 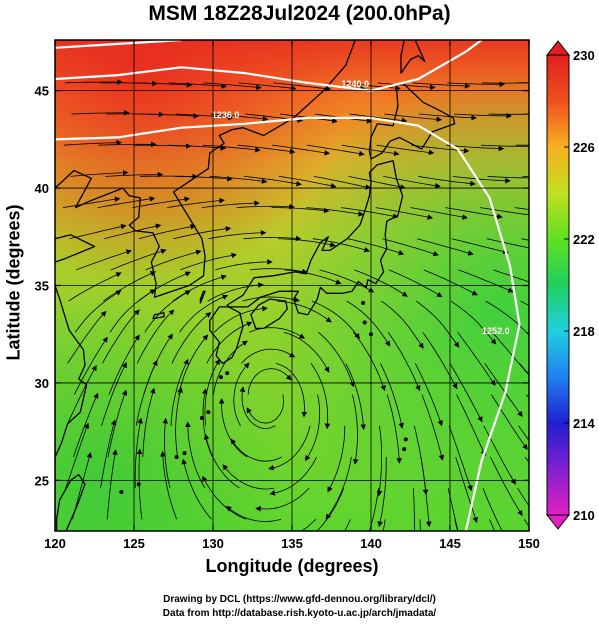 I want to click on contour-label: 1240.0, so click(x=355, y=84).